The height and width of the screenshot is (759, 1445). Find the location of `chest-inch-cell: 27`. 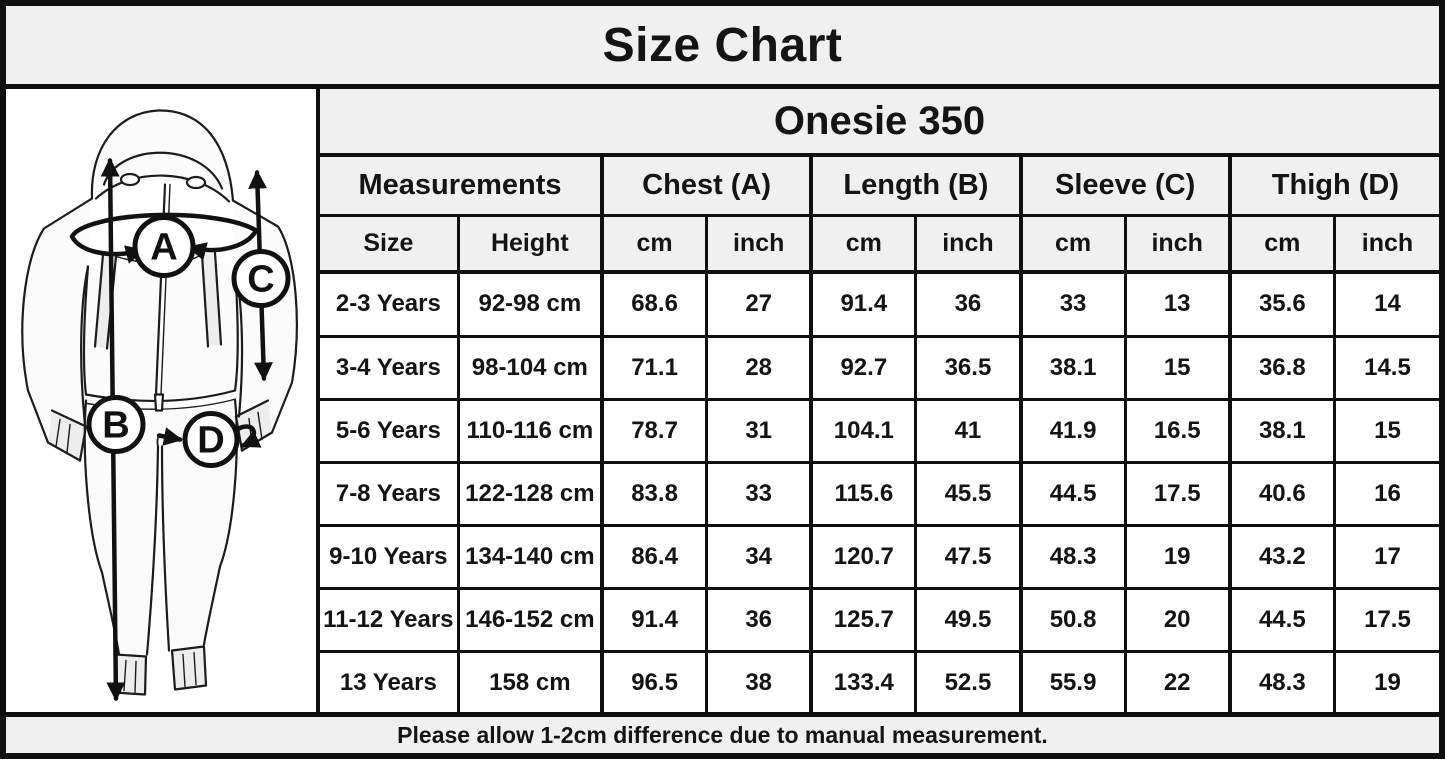

chest-inch-cell: 27 is located at coordinates (759, 304).